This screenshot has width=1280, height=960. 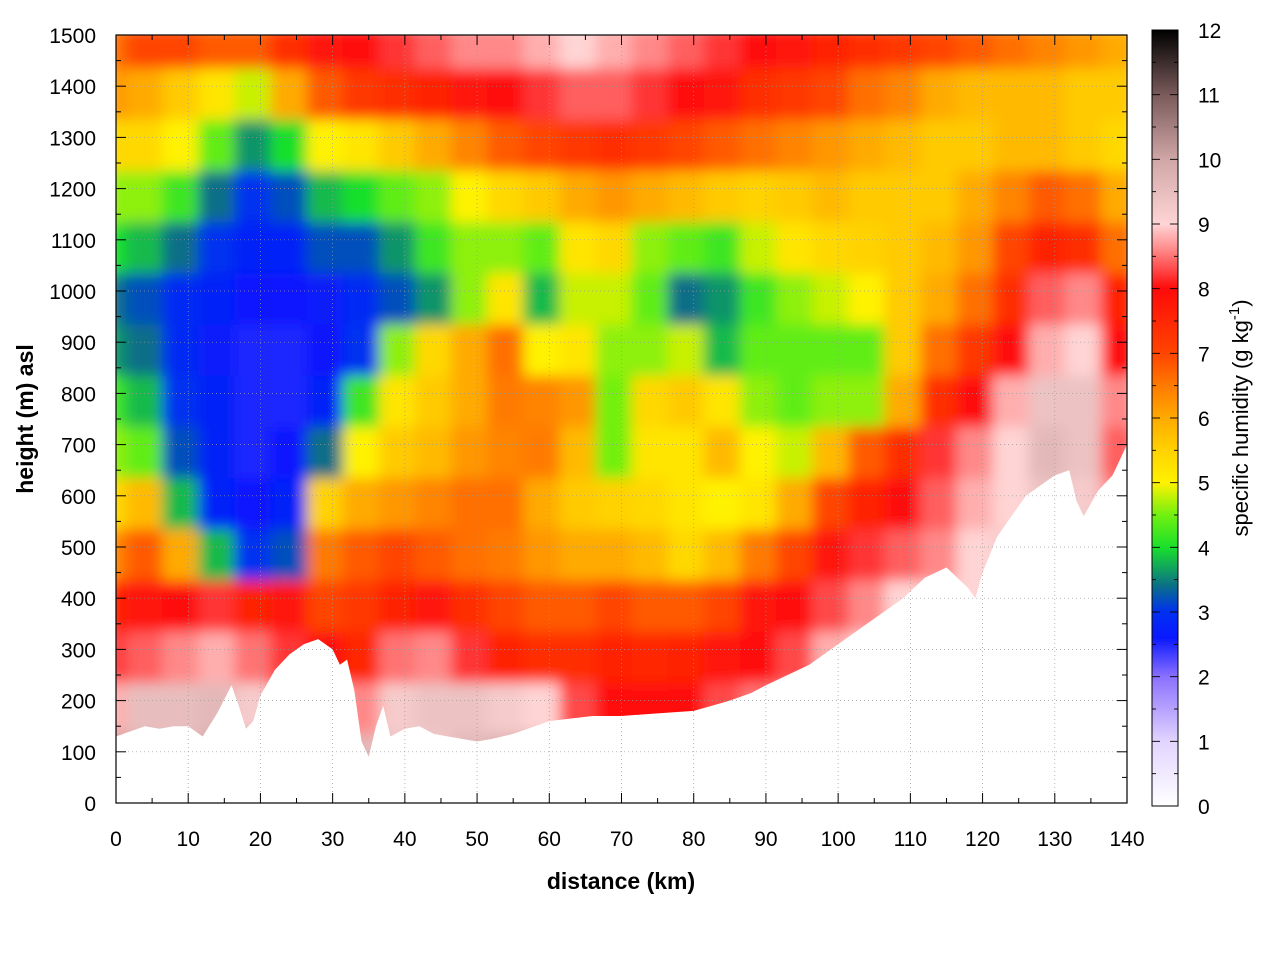 I want to click on y-tick-label: 800, so click(x=78, y=394).